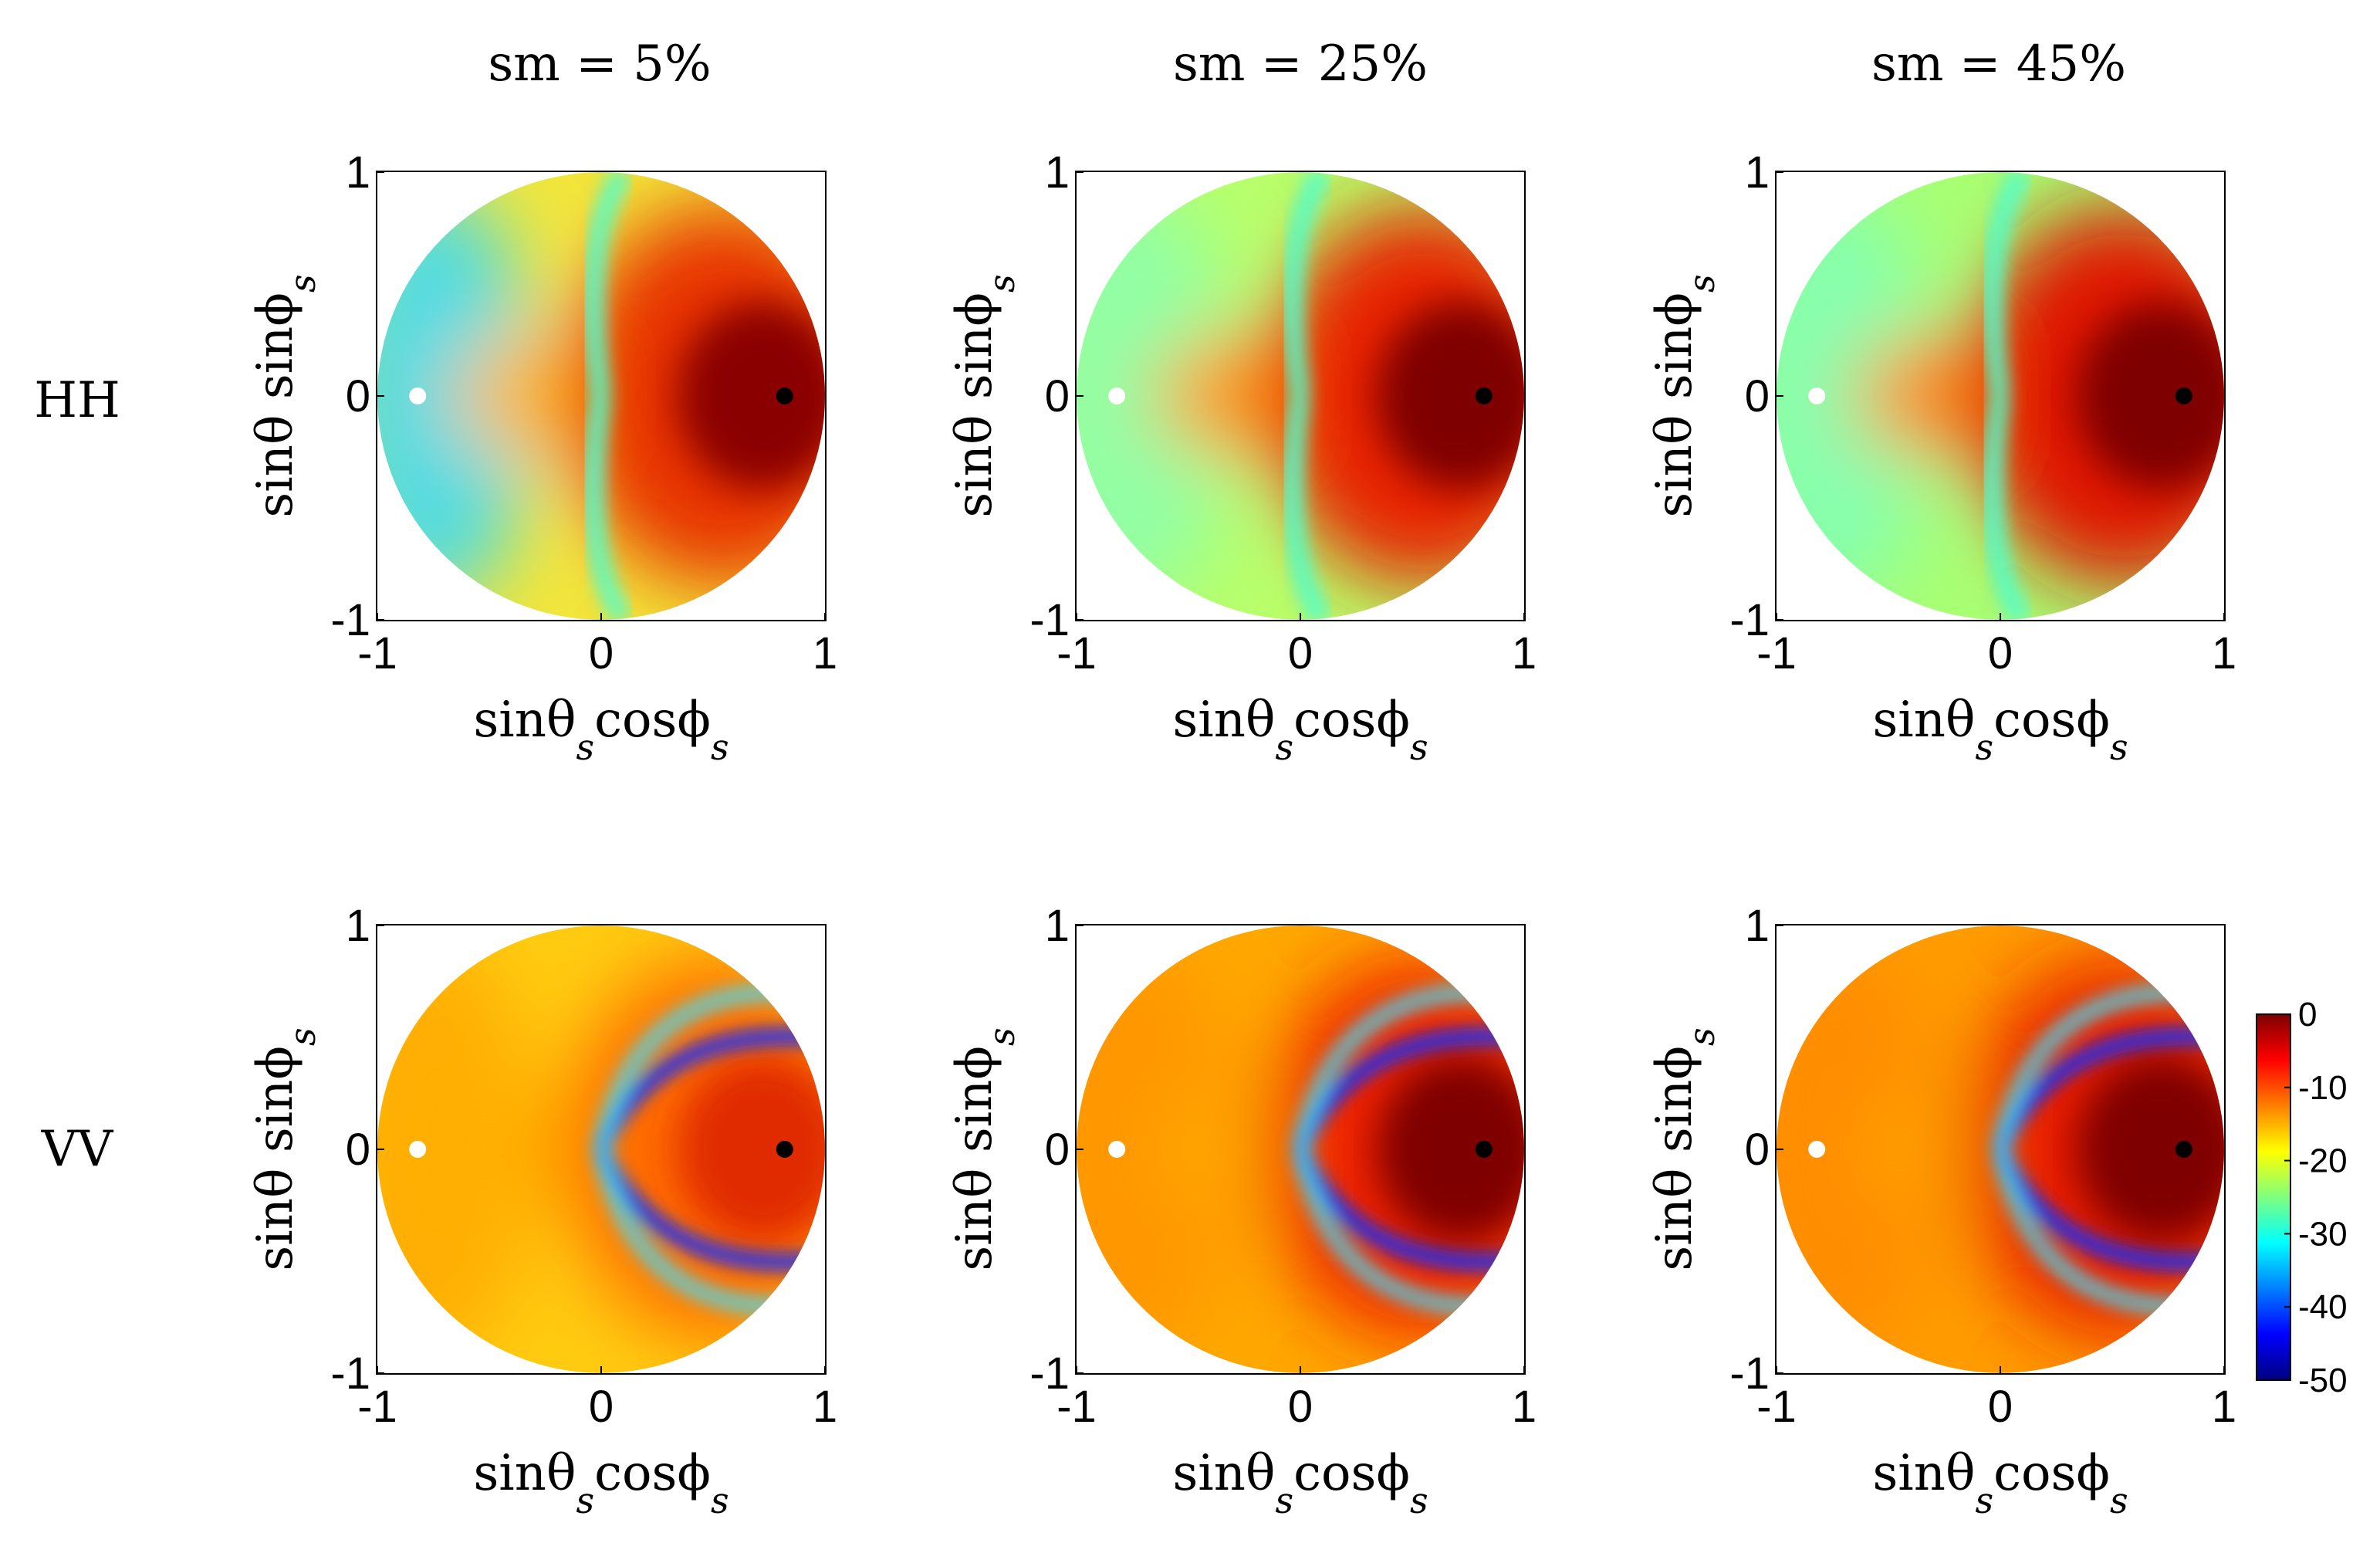  I want to click on colorbar: 0 -10 -20 -30 -40 -50, so click(2302, 1197).